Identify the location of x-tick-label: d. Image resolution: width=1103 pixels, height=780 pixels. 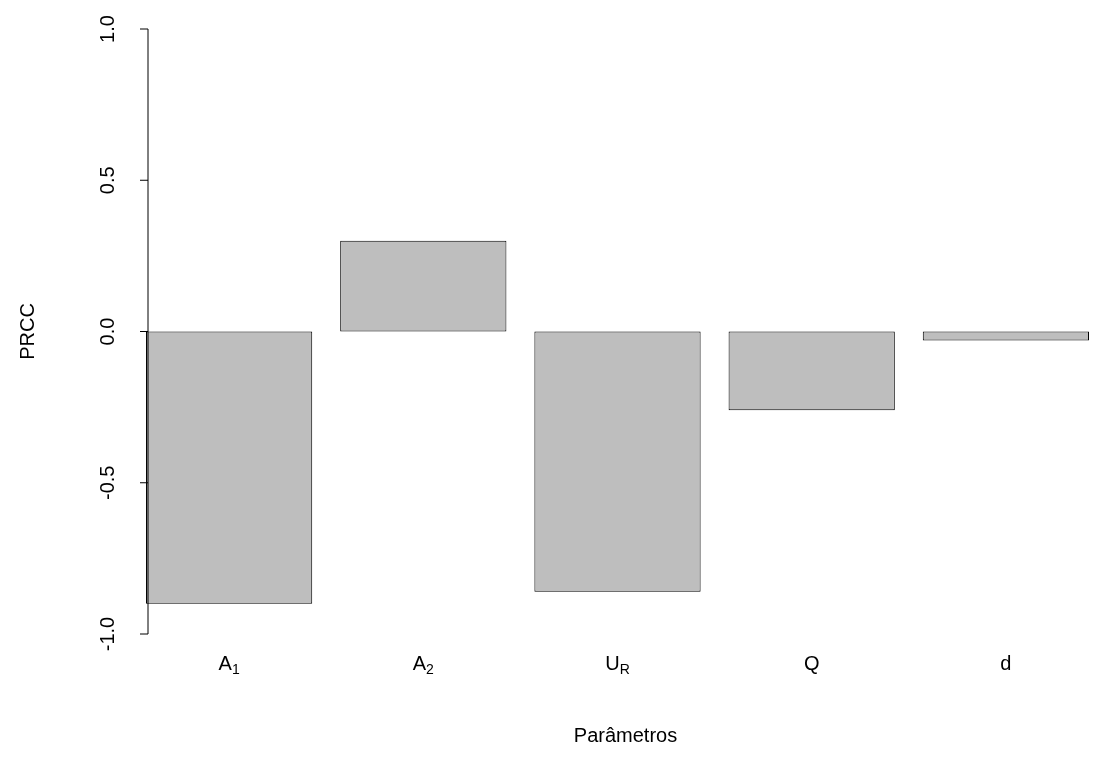
(1006, 662).